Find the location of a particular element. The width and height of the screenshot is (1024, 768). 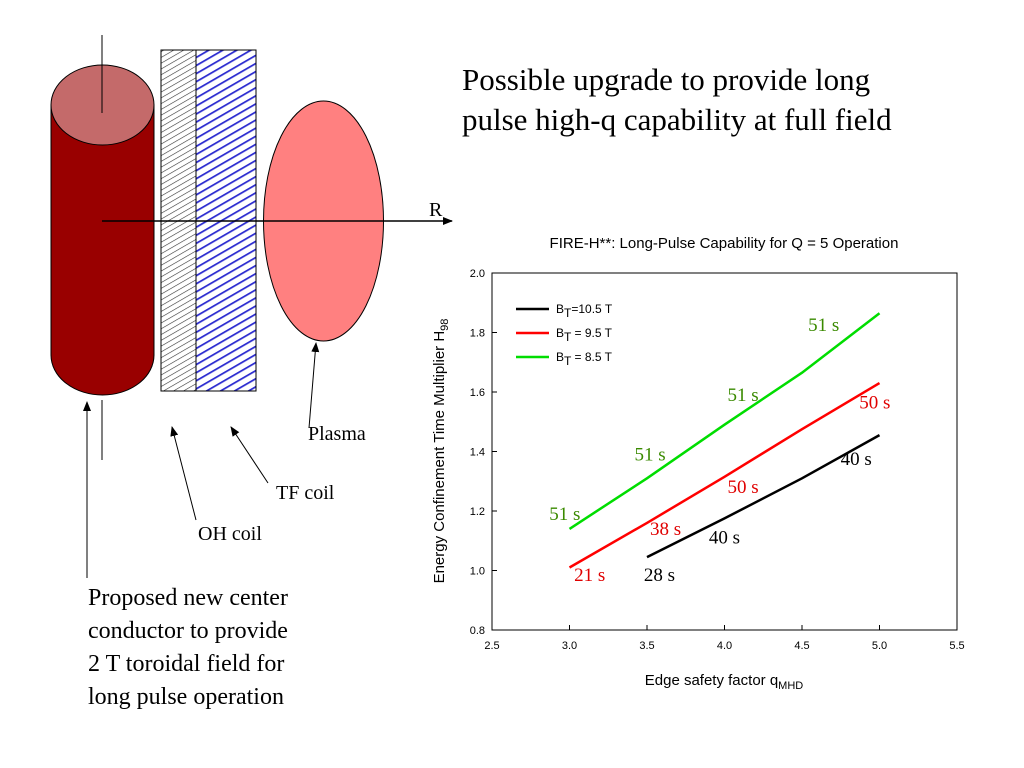

legend-label: BT = 8.5 T is located at coordinates (584, 359).